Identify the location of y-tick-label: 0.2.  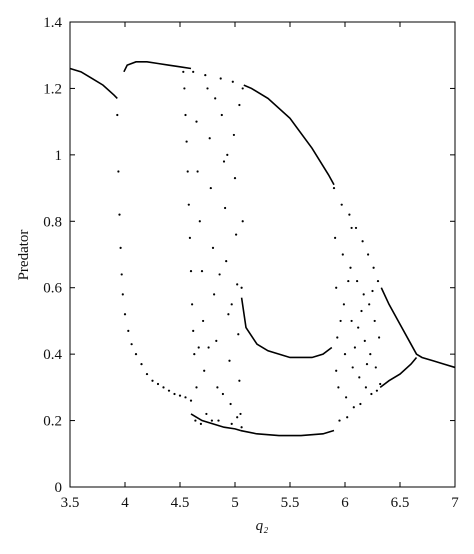
(52, 422).